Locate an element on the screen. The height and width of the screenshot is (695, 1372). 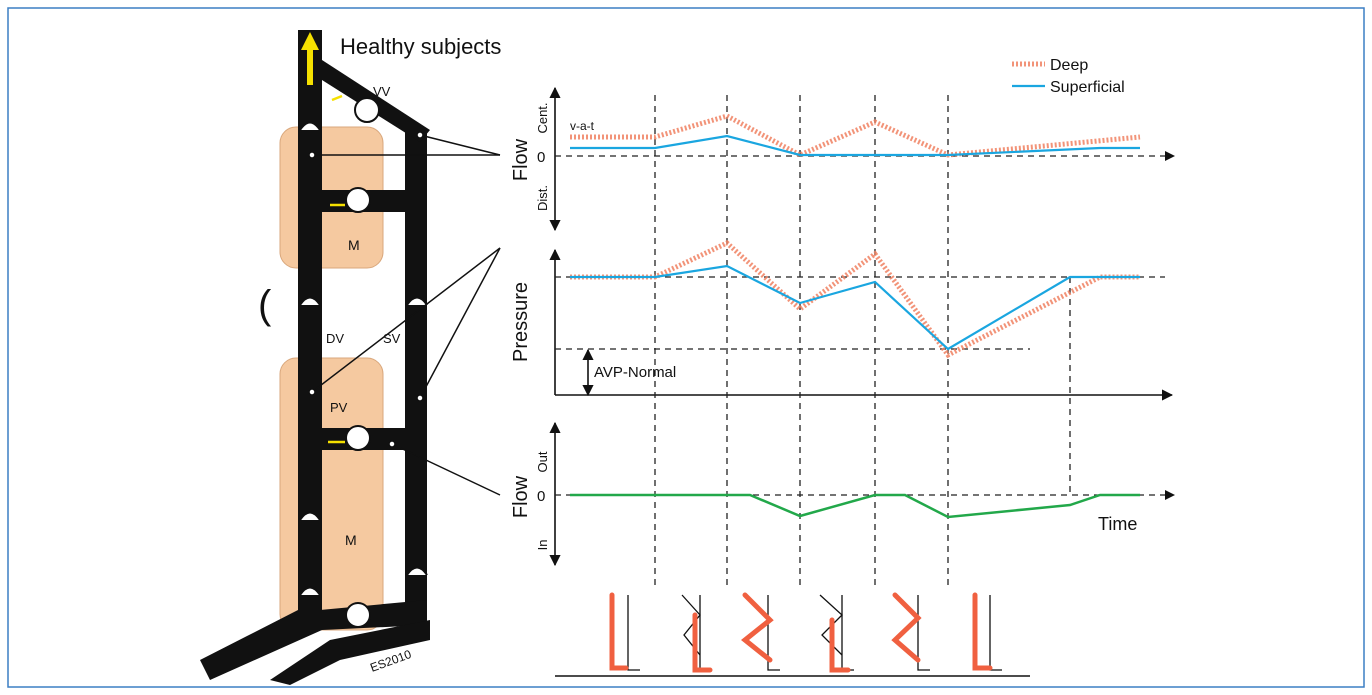
axis-label: In is located at coordinates (542, 545).